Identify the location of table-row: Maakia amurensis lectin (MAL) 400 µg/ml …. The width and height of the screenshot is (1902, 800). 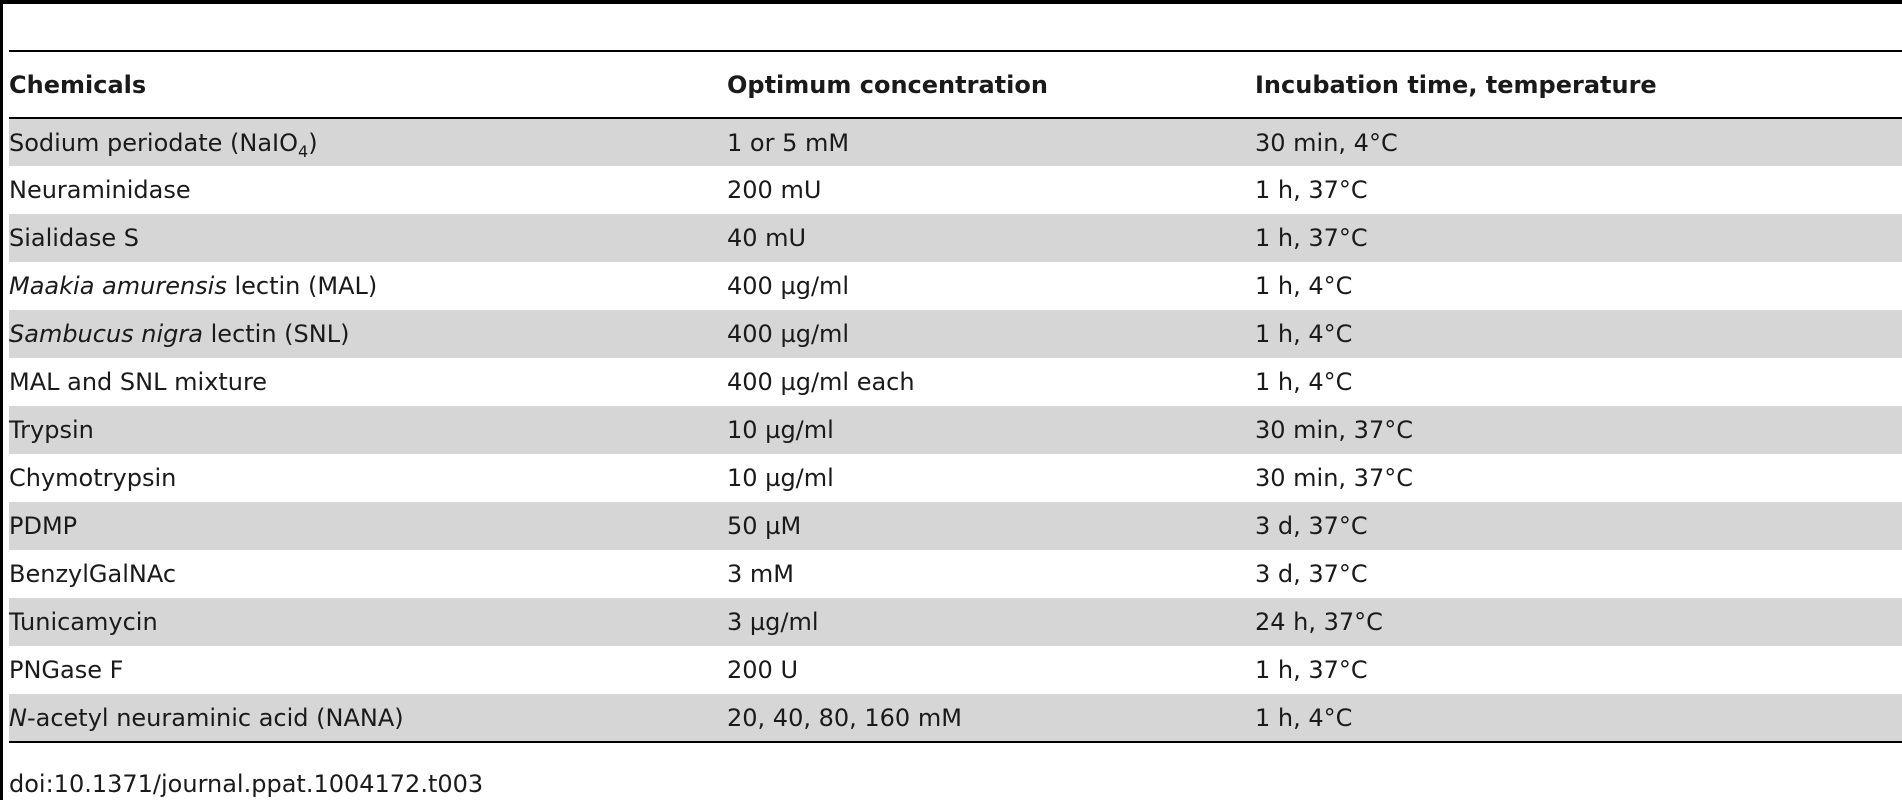
(955, 286).